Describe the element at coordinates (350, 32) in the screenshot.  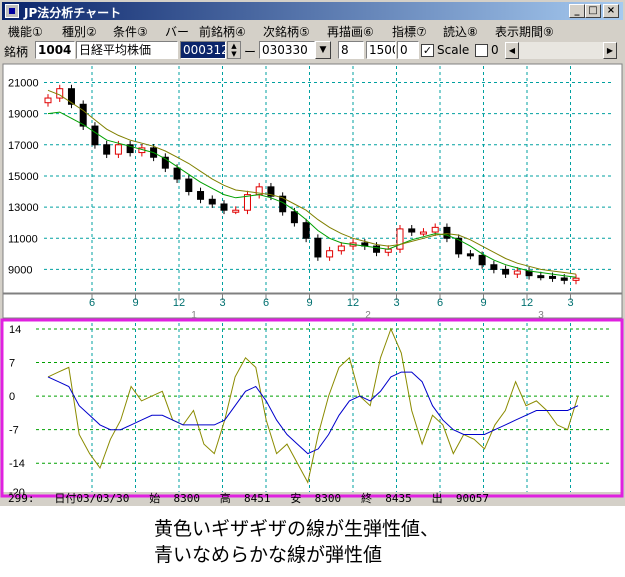
I see `menu-redraw: 再描画⑥` at that location.